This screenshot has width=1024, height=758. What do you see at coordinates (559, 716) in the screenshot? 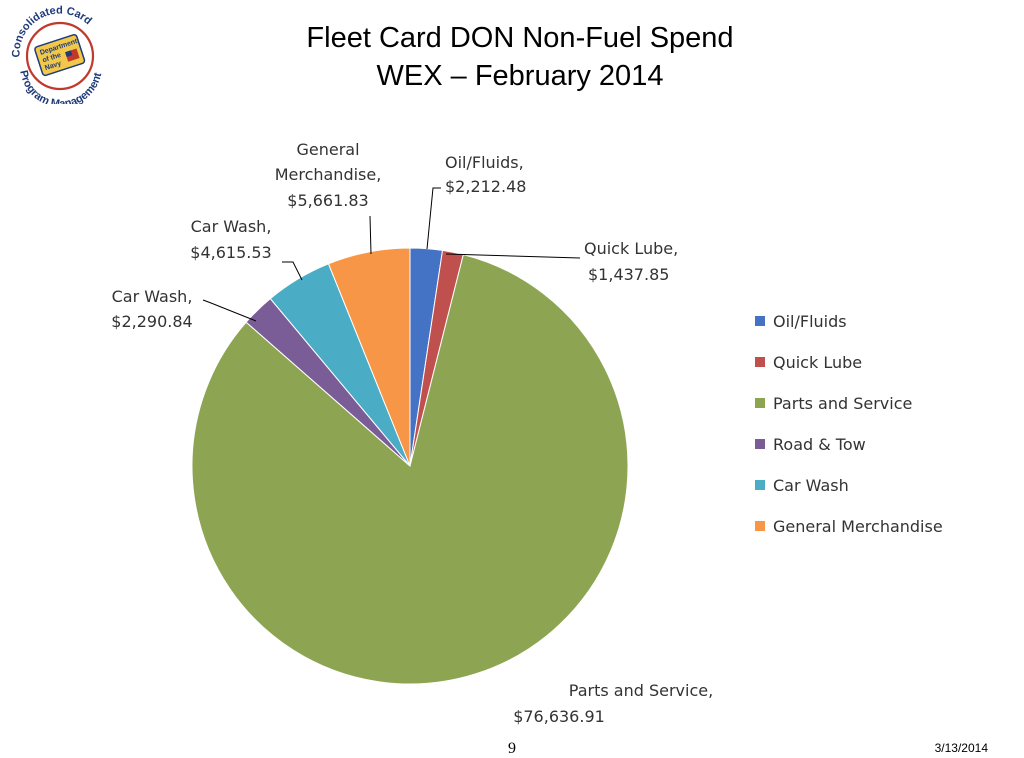
I see `data-label-value: $76,636.91` at bounding box center [559, 716].